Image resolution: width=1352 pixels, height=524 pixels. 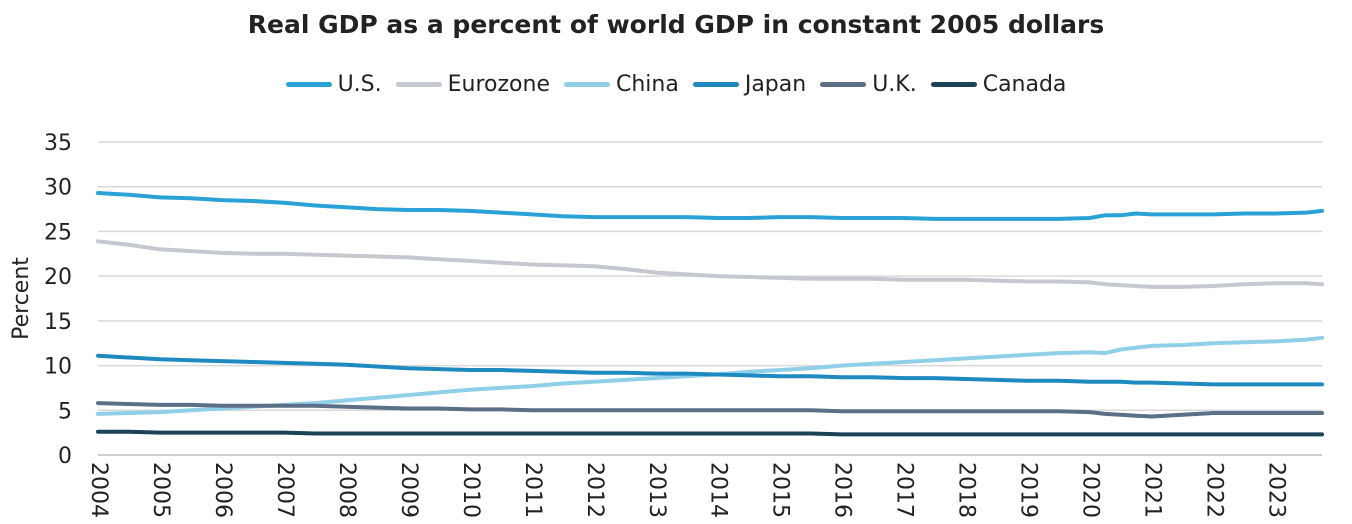 I want to click on x-tick-label: 2020, so click(x=1090, y=490).